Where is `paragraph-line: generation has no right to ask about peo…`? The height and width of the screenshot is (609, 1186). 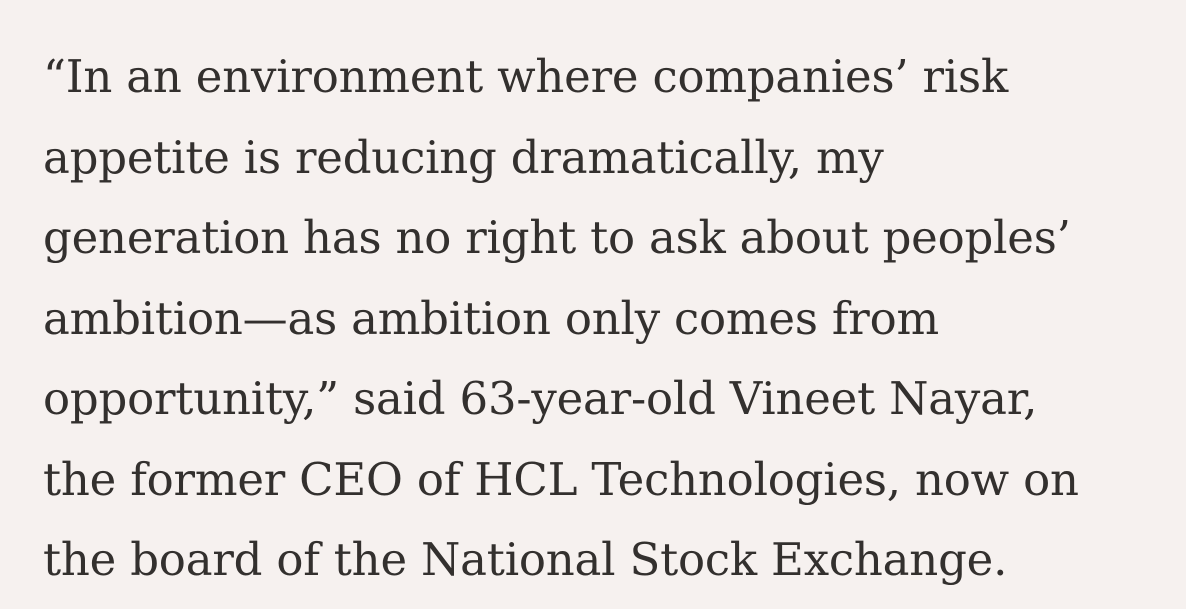 paragraph-line: generation has no right to ask about peo… is located at coordinates (557, 237).